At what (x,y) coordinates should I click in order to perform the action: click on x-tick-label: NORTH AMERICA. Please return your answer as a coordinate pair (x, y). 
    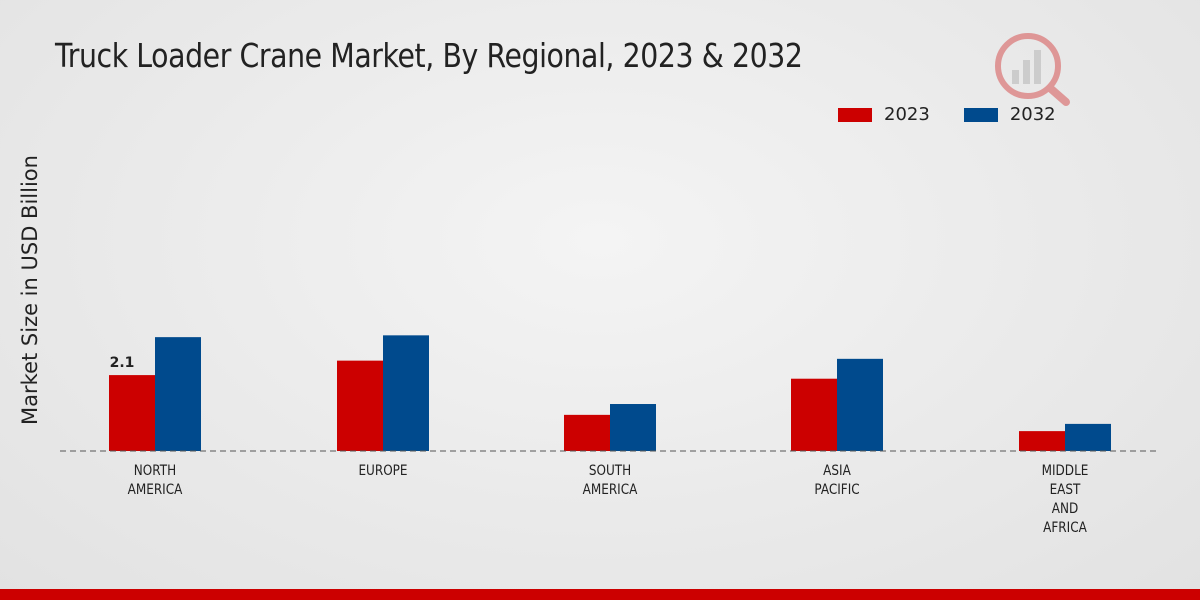
    Looking at the image, I should click on (155, 480).